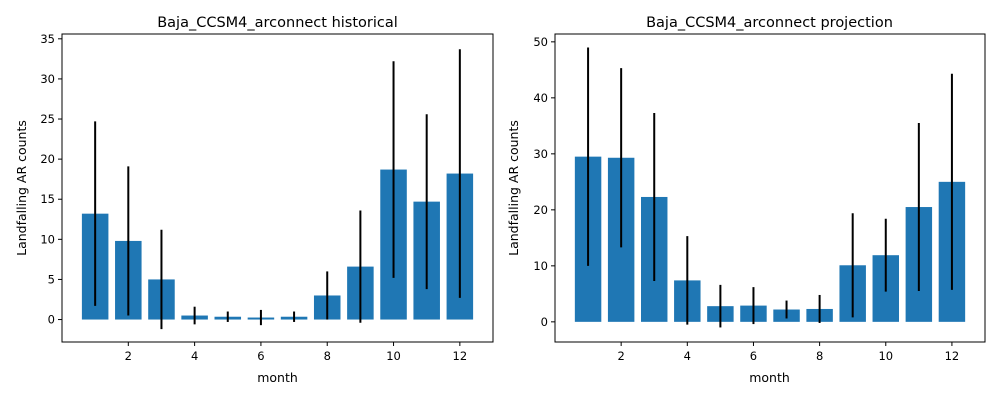 This screenshot has height=400, width=1000. What do you see at coordinates (885, 356) in the screenshot?
I see `projection-x-tick-label-10: 10` at bounding box center [885, 356].